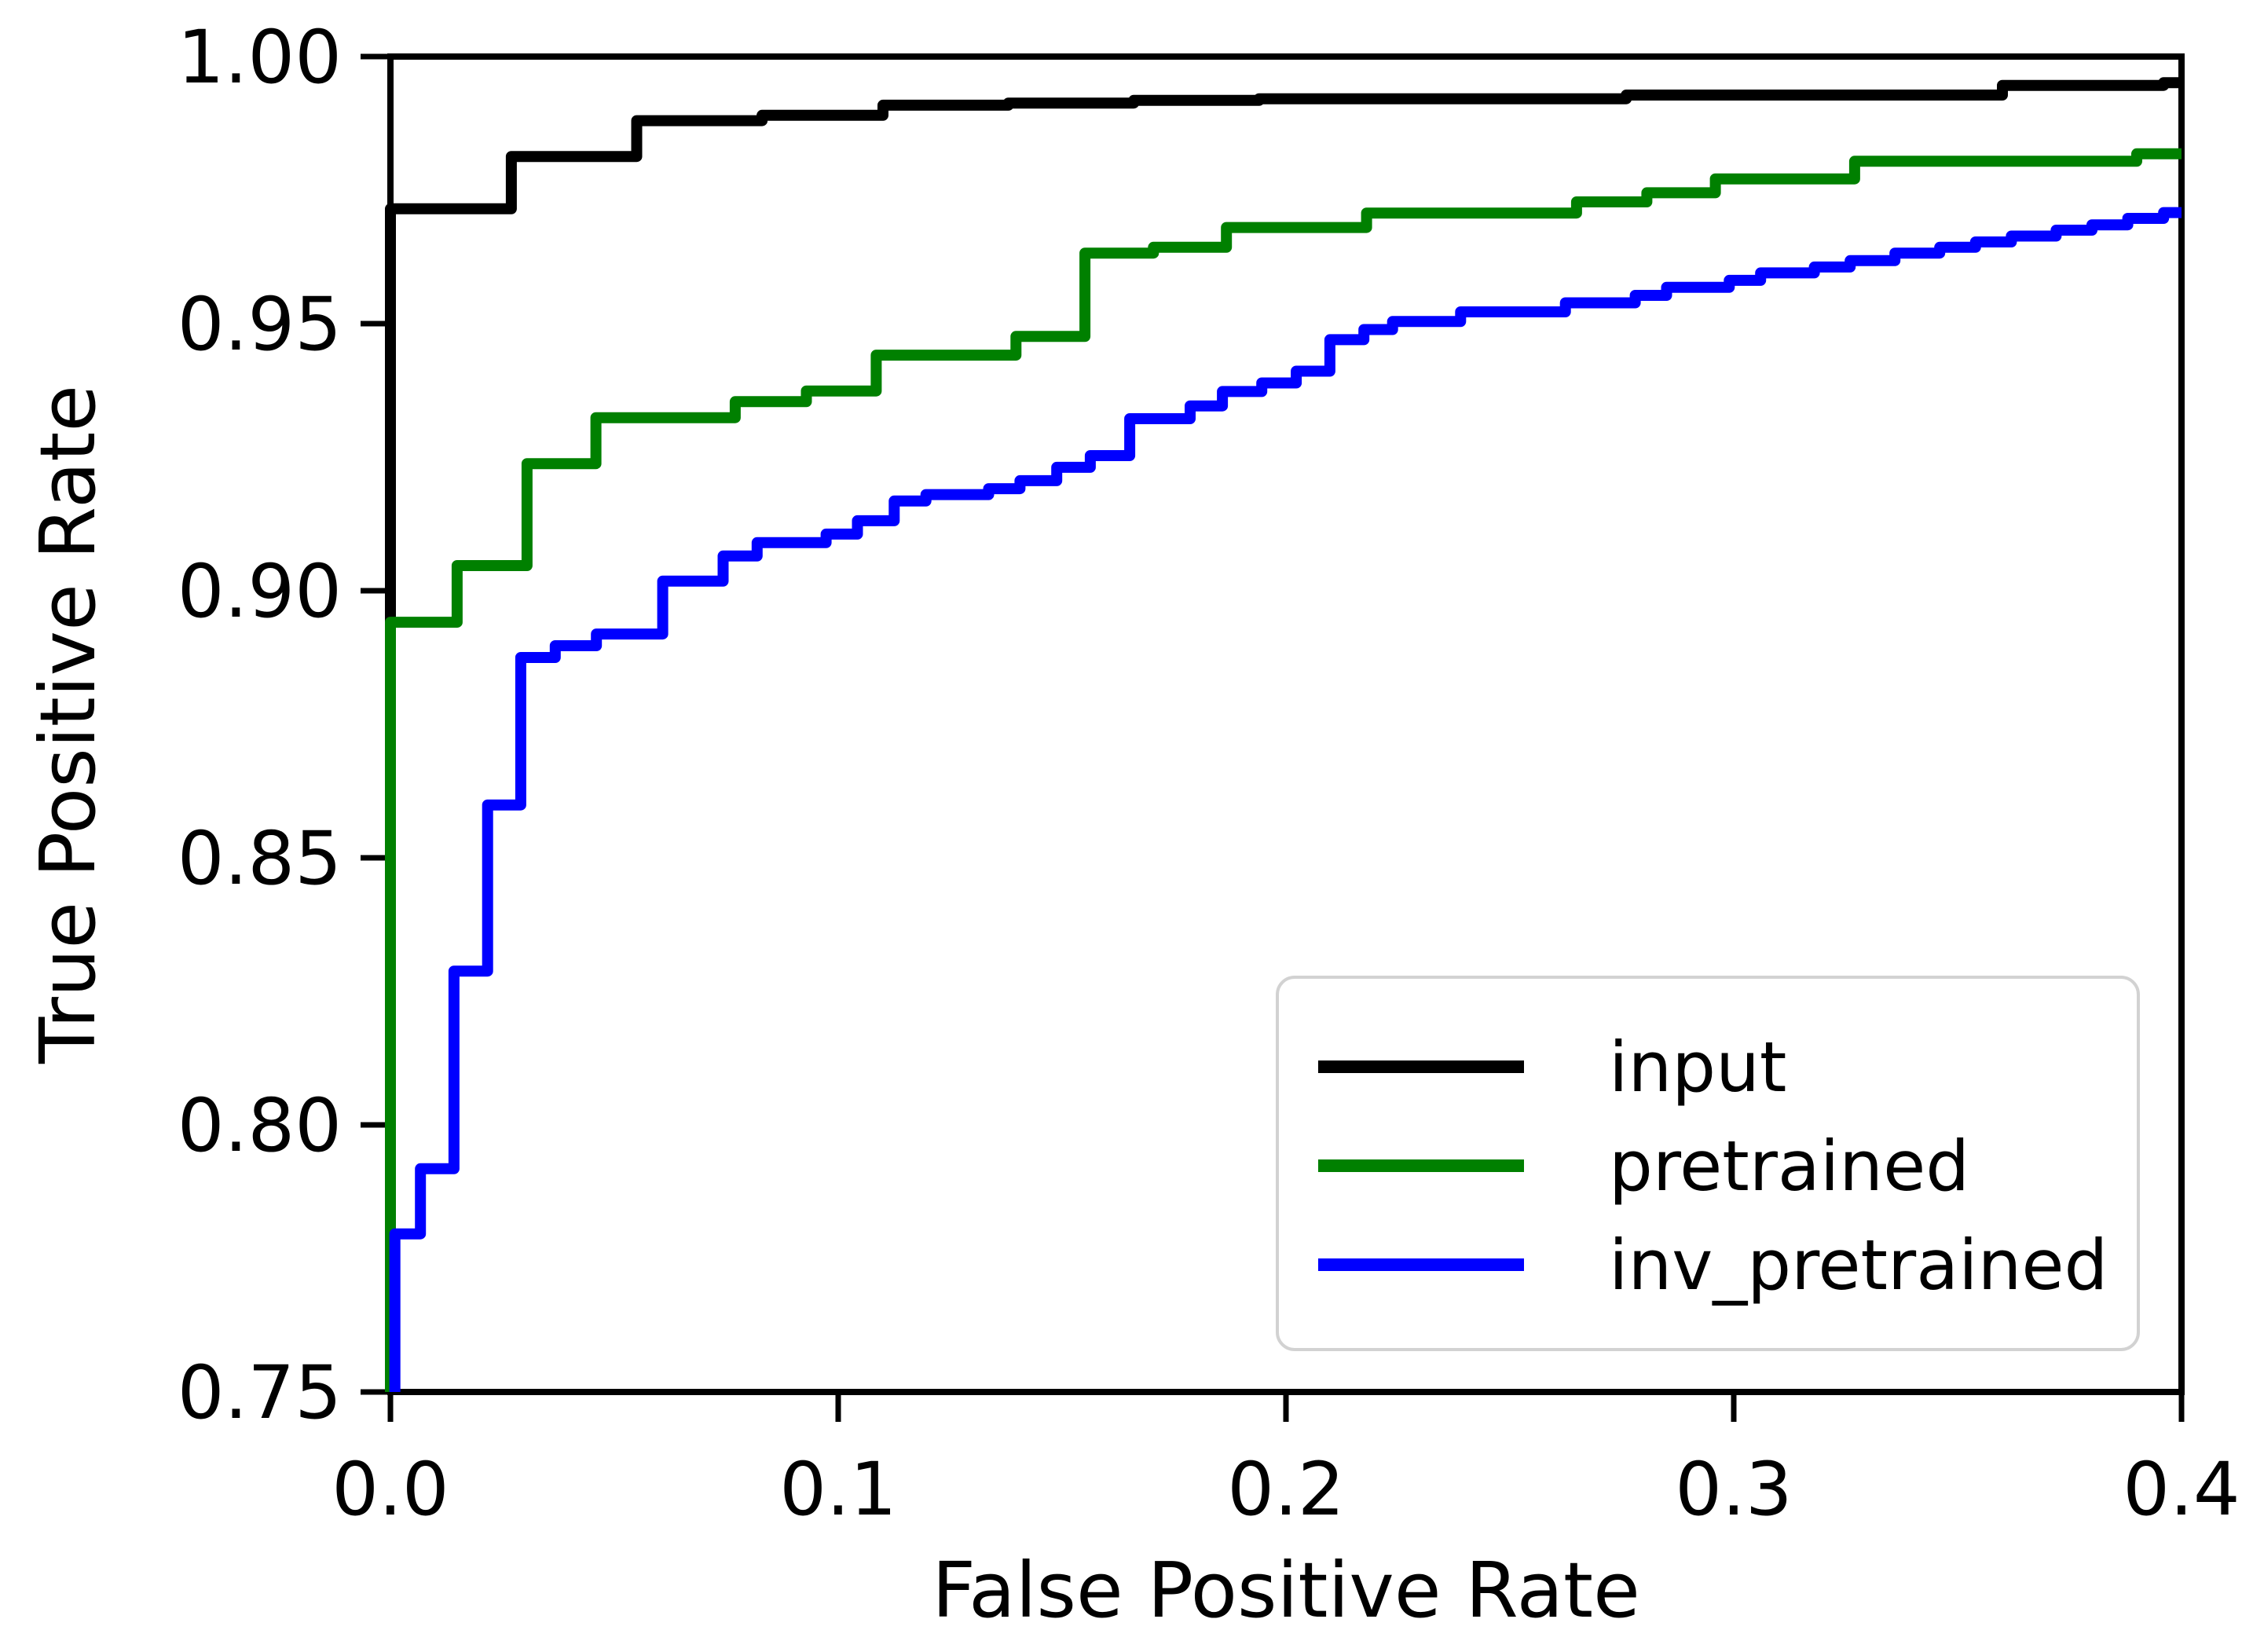 The width and height of the screenshot is (2264, 1652). Describe the element at coordinates (260, 1126) in the screenshot. I see `y-tick-label: 0.80` at that location.